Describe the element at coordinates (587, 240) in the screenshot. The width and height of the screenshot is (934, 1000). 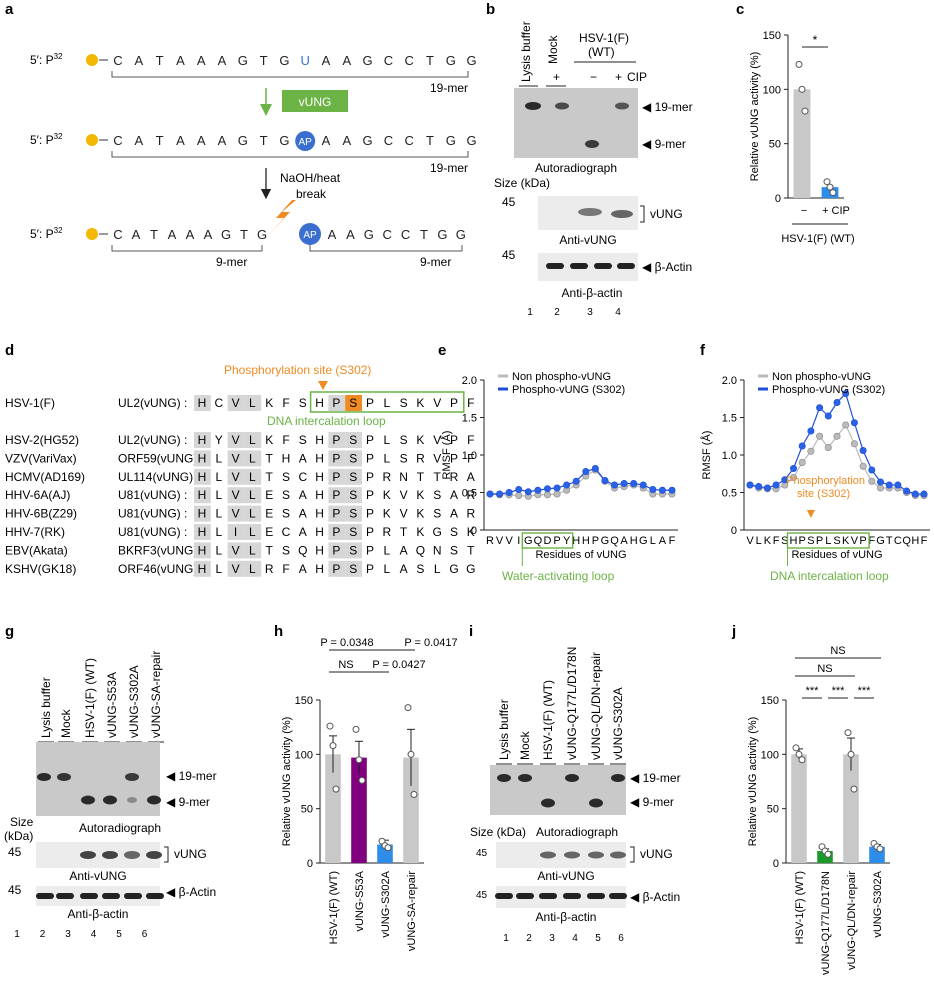
I see `anti-vung-label: Anti-vUNG` at that location.